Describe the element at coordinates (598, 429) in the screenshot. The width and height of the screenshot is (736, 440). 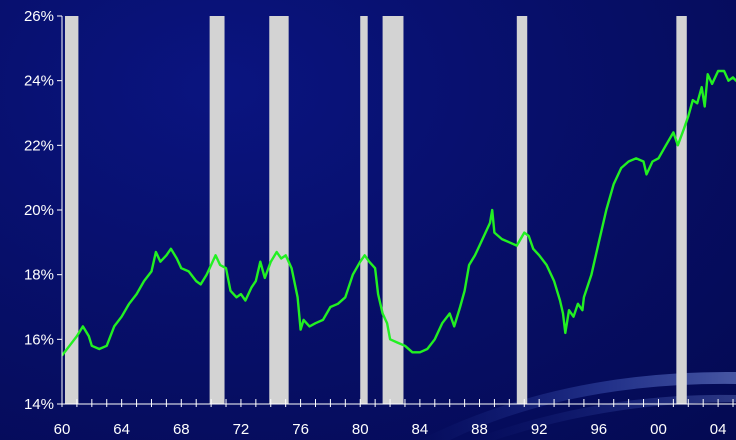
I see `x-tick-label: 96` at that location.